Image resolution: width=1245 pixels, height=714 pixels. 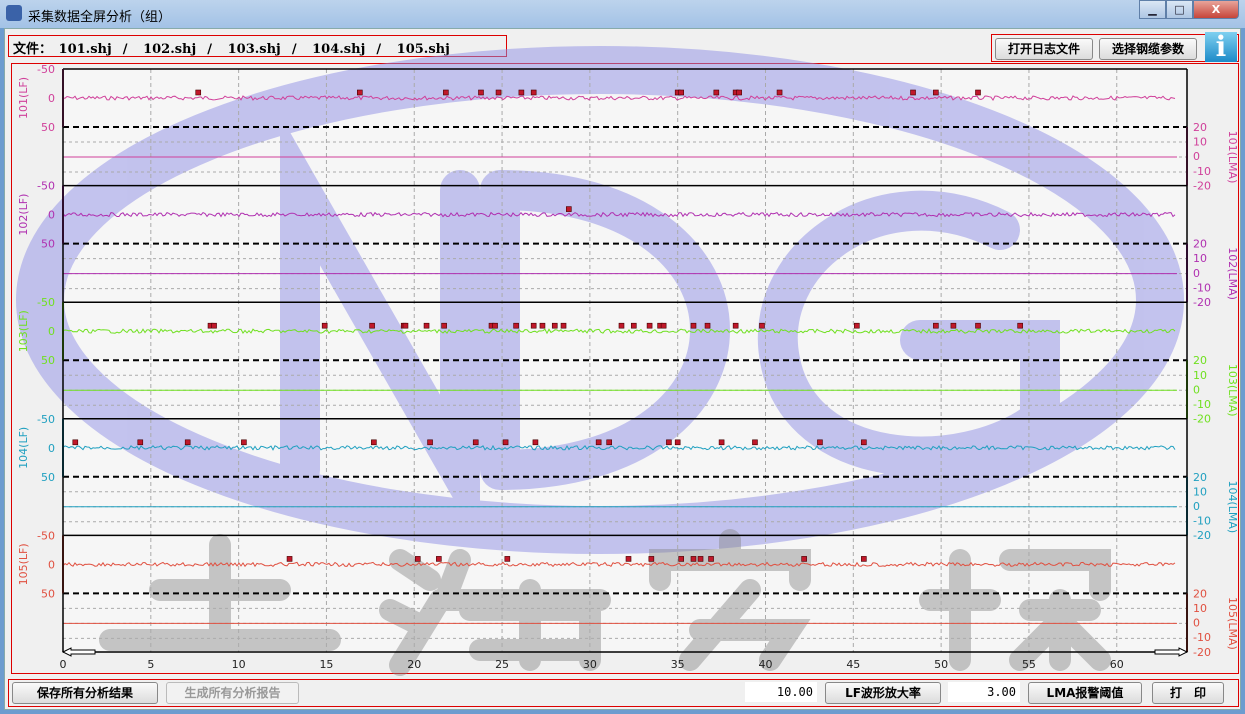 What do you see at coordinates (254, 49) in the screenshot?
I see `file-name: 103.shj` at bounding box center [254, 49].